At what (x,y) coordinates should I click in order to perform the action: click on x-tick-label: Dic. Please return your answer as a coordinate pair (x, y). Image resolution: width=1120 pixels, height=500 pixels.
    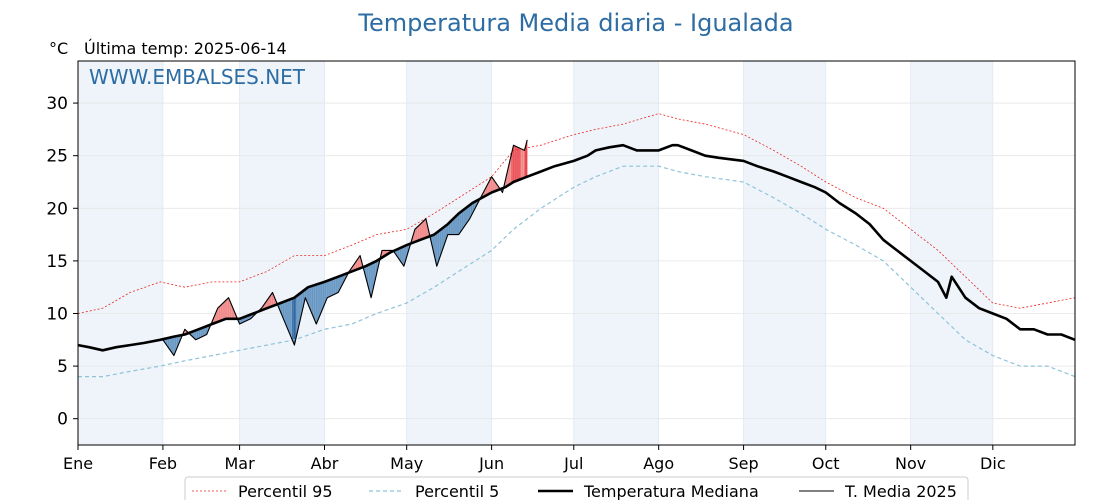
    Looking at the image, I should click on (993, 463).